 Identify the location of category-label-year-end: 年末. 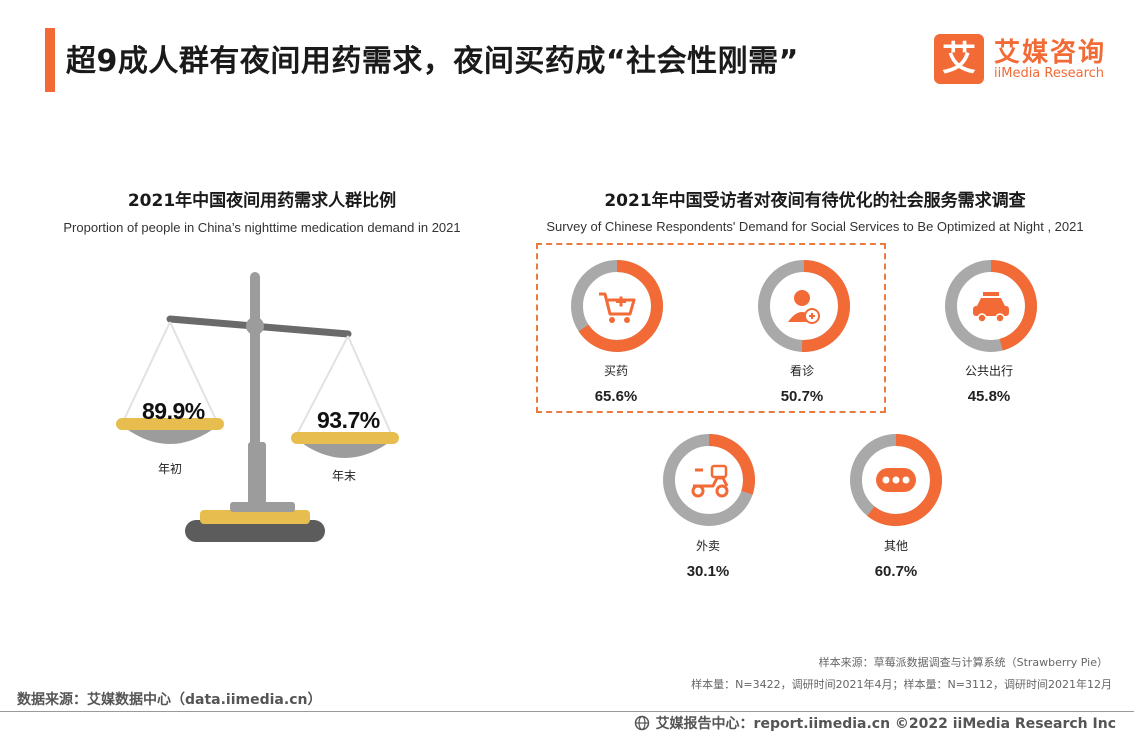
(344, 476).